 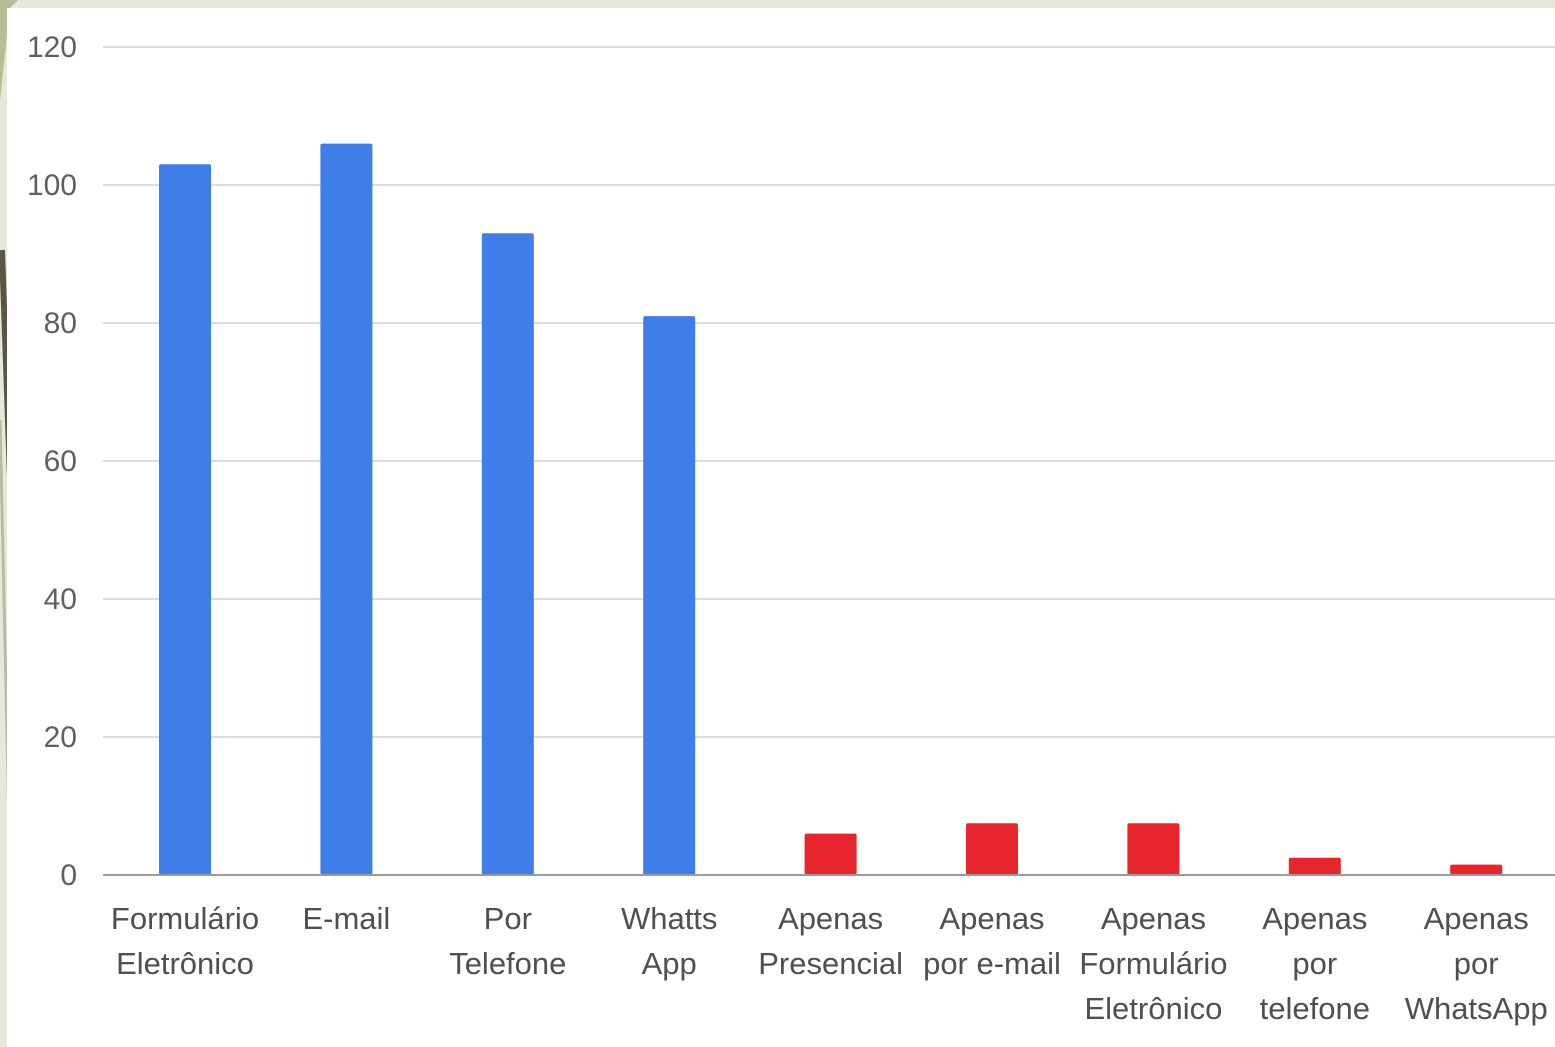 I want to click on x-tick-label: Por, so click(x=508, y=918).